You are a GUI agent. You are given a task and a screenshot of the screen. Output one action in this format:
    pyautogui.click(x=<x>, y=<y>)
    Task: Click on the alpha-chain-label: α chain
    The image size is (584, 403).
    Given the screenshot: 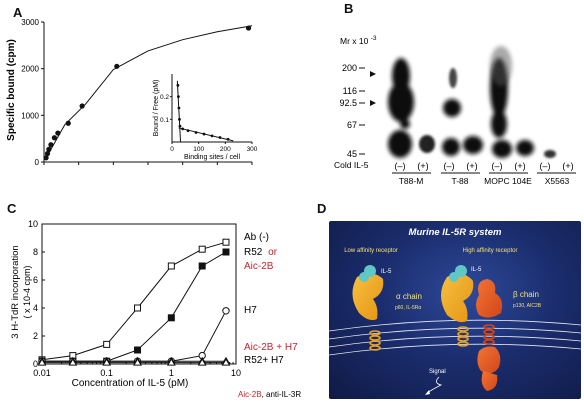 What is the action you would take?
    pyautogui.click(x=409, y=296)
    